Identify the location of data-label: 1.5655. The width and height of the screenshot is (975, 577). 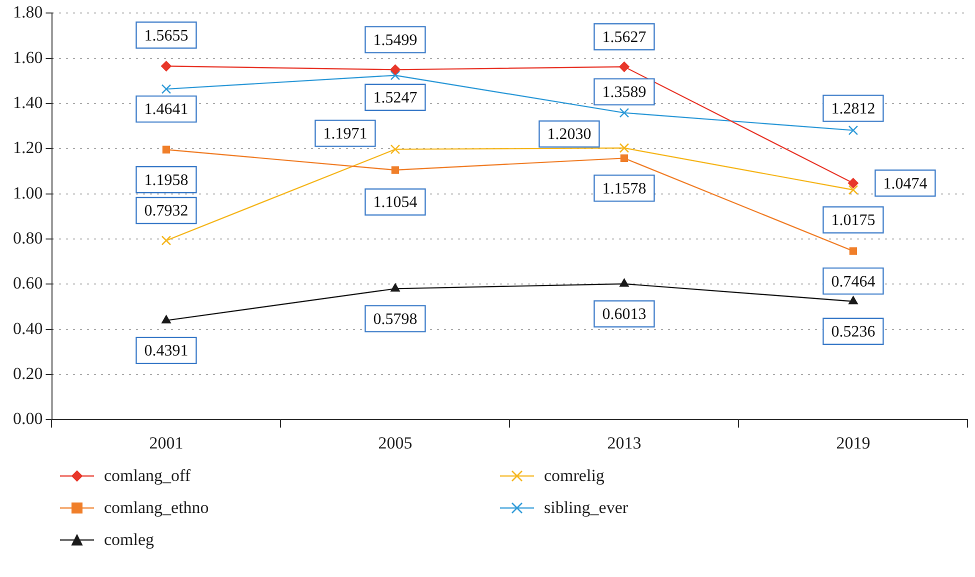
(166, 35).